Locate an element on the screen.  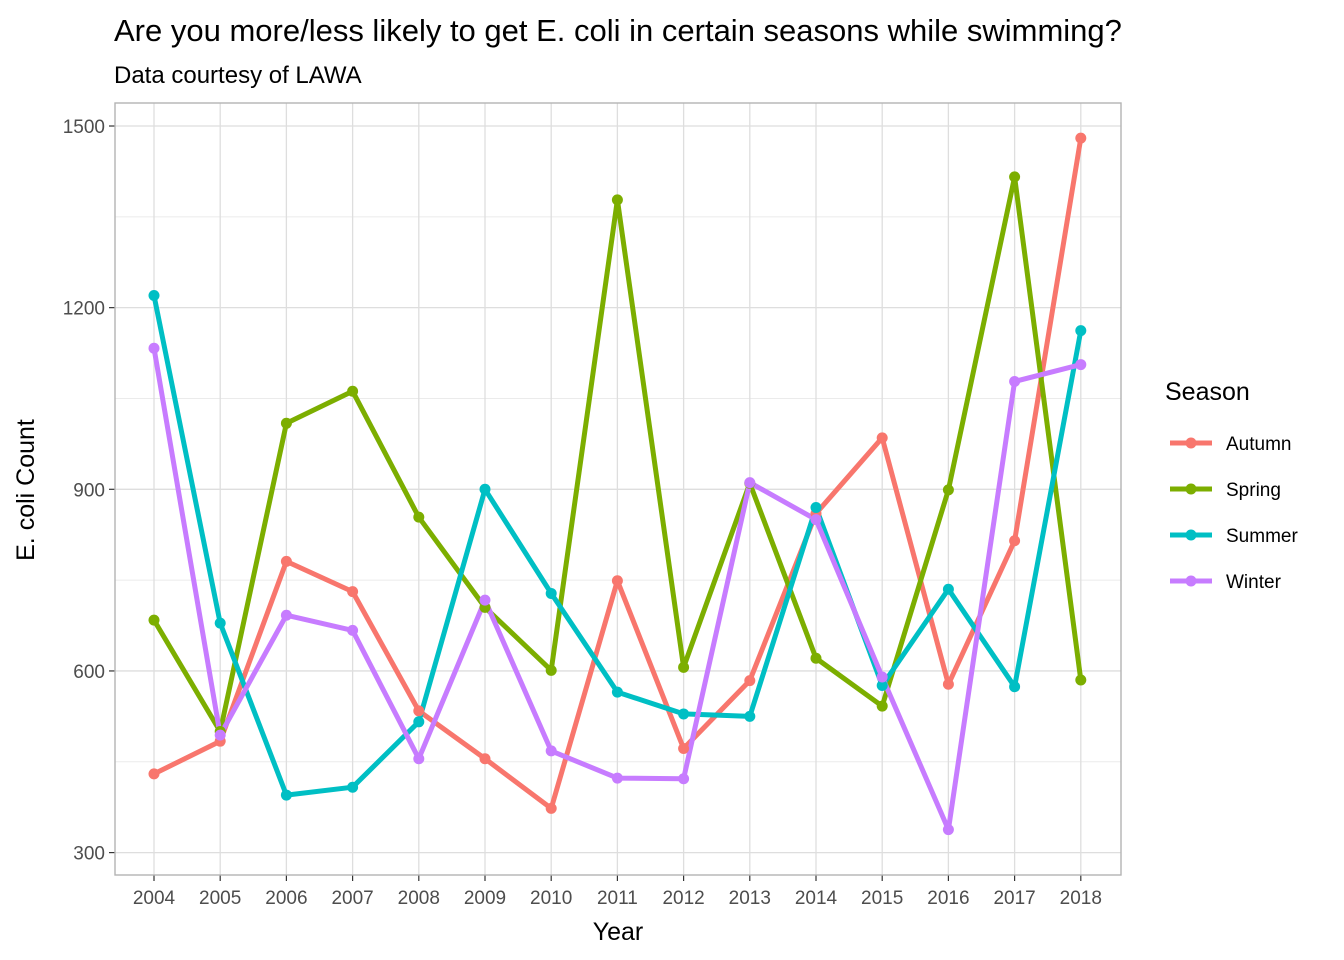
x-tick-label: 2012 is located at coordinates (683, 898).